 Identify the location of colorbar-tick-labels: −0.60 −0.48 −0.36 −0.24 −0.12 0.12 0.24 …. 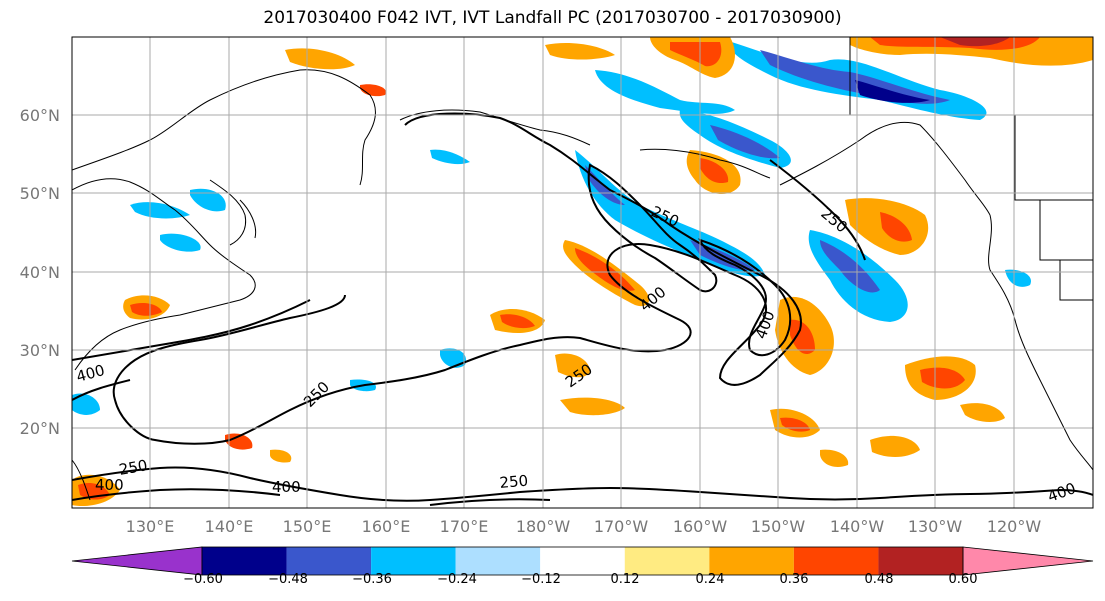
(580, 579).